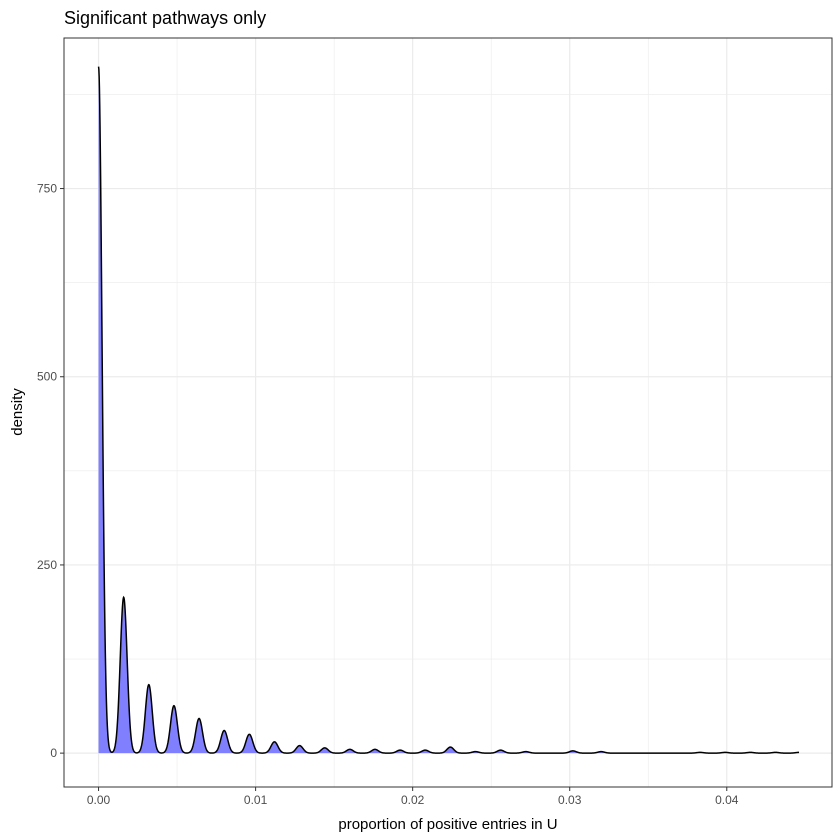 The width and height of the screenshot is (840, 840). I want to click on x-axis-title: proportion of positive entries in U, so click(447, 824).